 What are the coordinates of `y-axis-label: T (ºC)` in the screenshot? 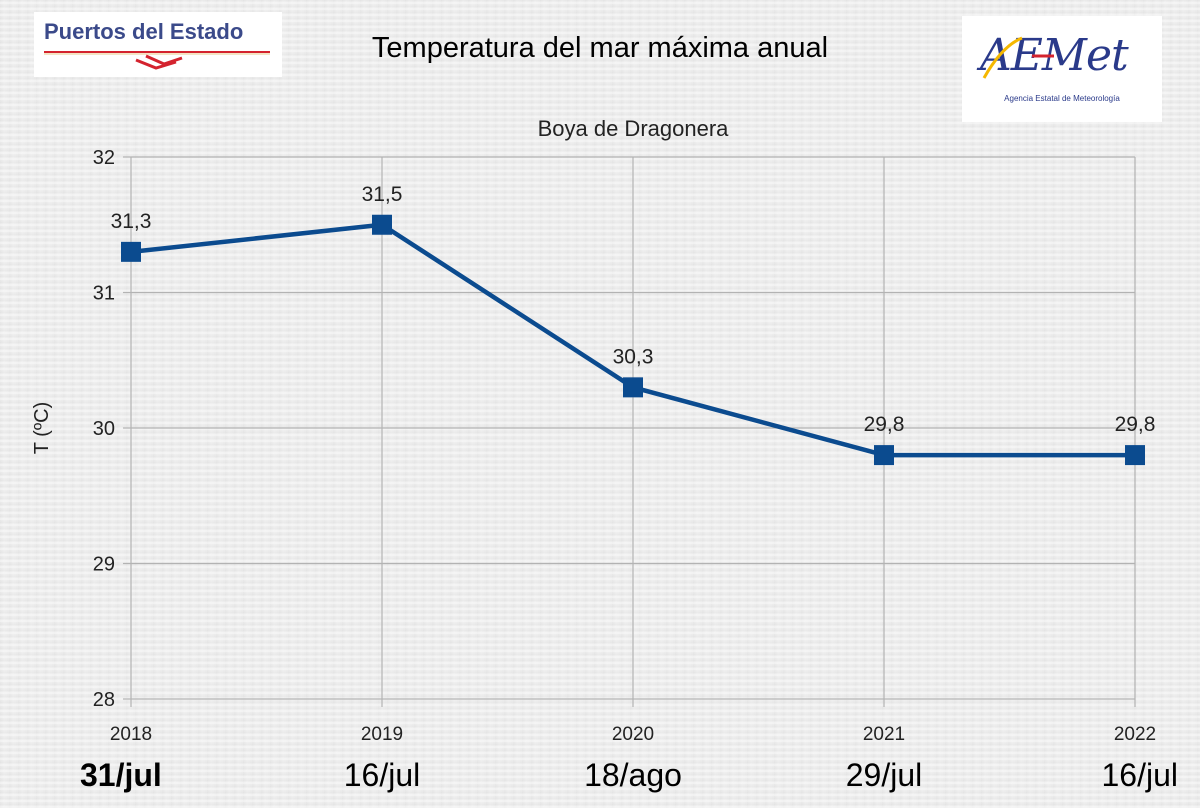 It's located at (42, 428).